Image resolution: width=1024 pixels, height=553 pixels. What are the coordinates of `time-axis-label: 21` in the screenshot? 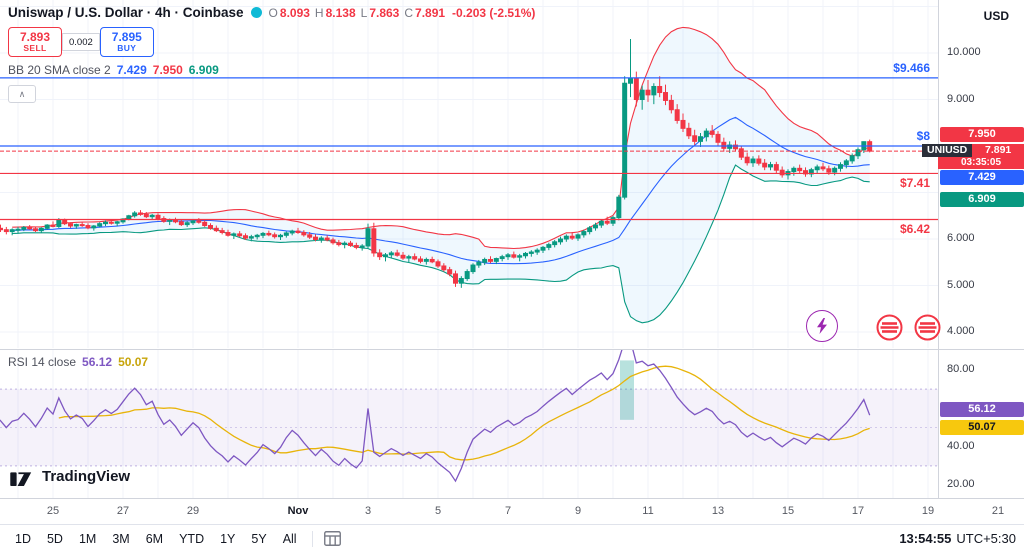 It's located at (998, 511).